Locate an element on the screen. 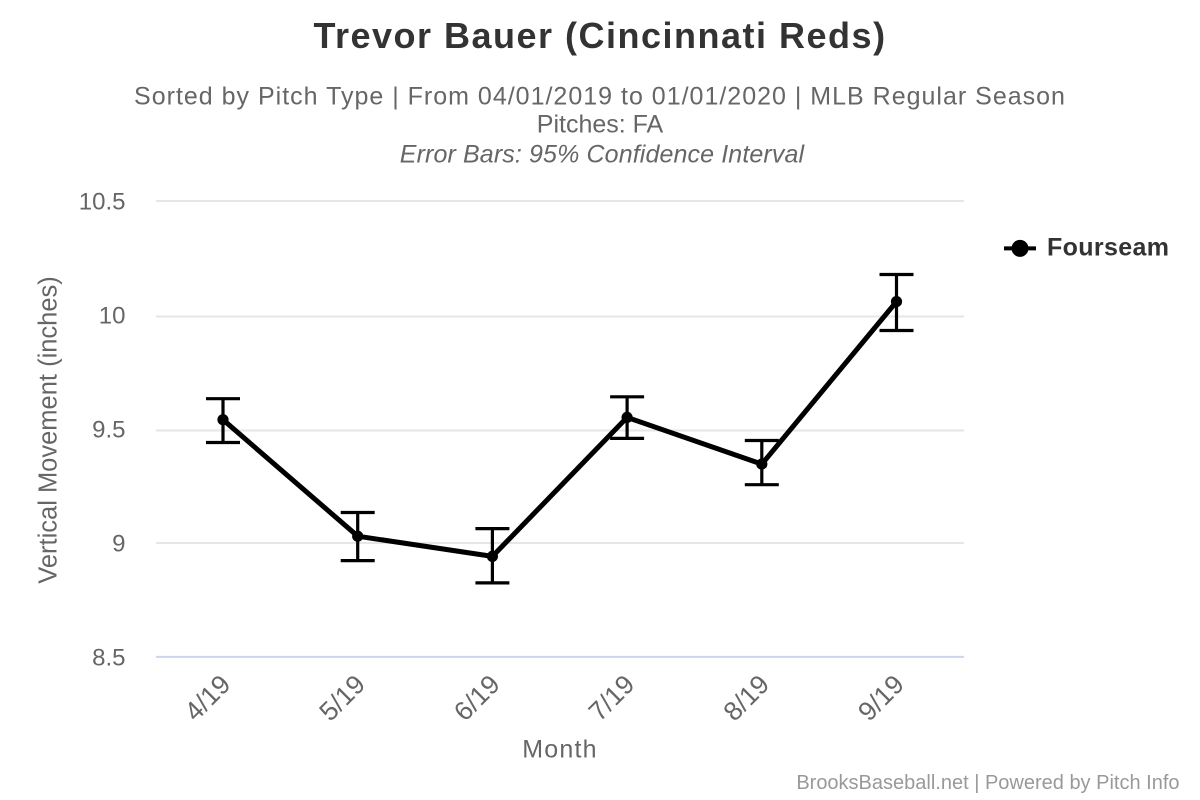 The width and height of the screenshot is (1200, 800). svg-text: Trevor Bauer (Cincinnati Reds) is located at coordinates (599, 35).